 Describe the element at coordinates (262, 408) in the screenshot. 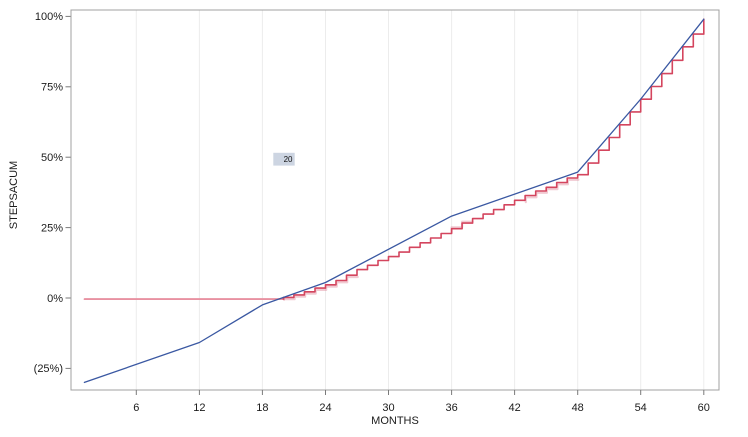

I see `svg-text: 18` at that location.